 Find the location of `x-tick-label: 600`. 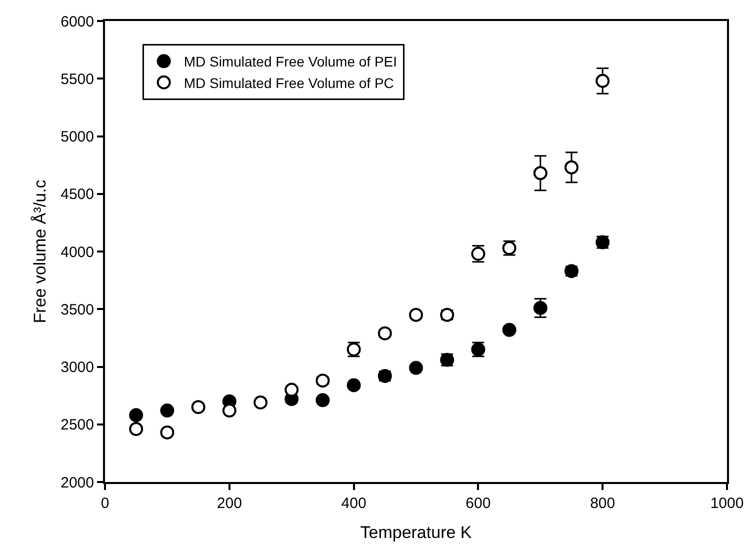

x-tick-label: 600 is located at coordinates (478, 503).